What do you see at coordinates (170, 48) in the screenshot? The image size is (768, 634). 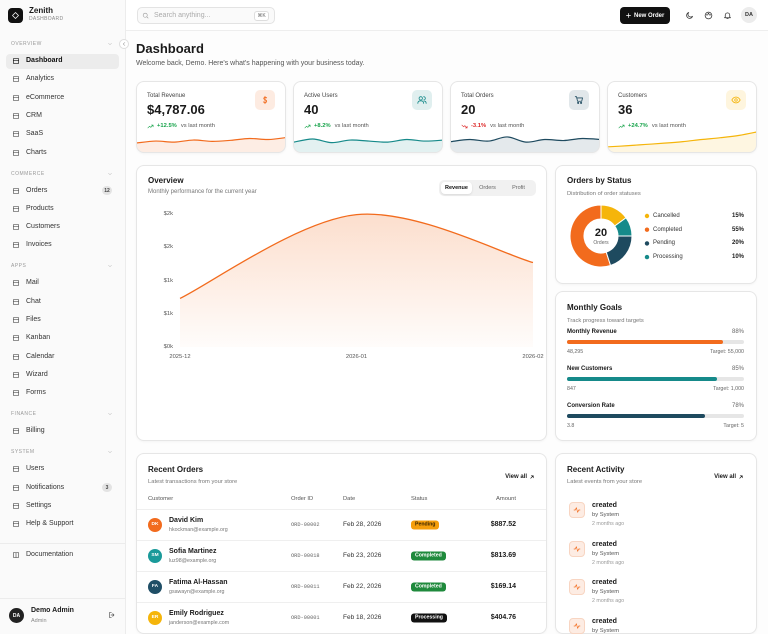 I see `page-title: Dashboard` at bounding box center [170, 48].